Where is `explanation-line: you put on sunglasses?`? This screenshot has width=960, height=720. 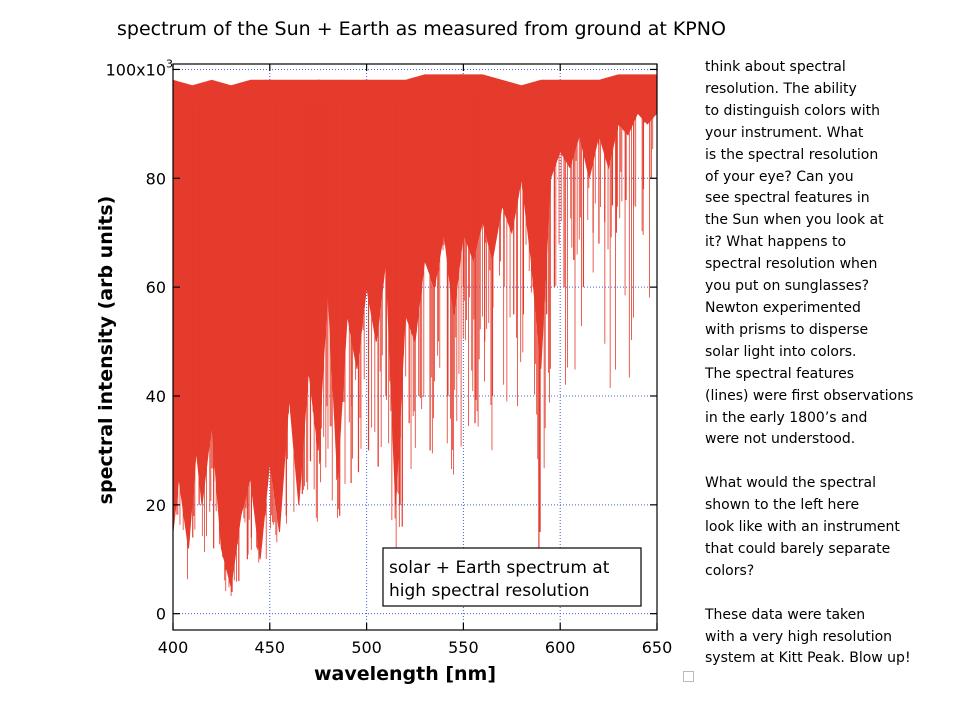 explanation-line: you put on sunglasses? is located at coordinates (787, 286).